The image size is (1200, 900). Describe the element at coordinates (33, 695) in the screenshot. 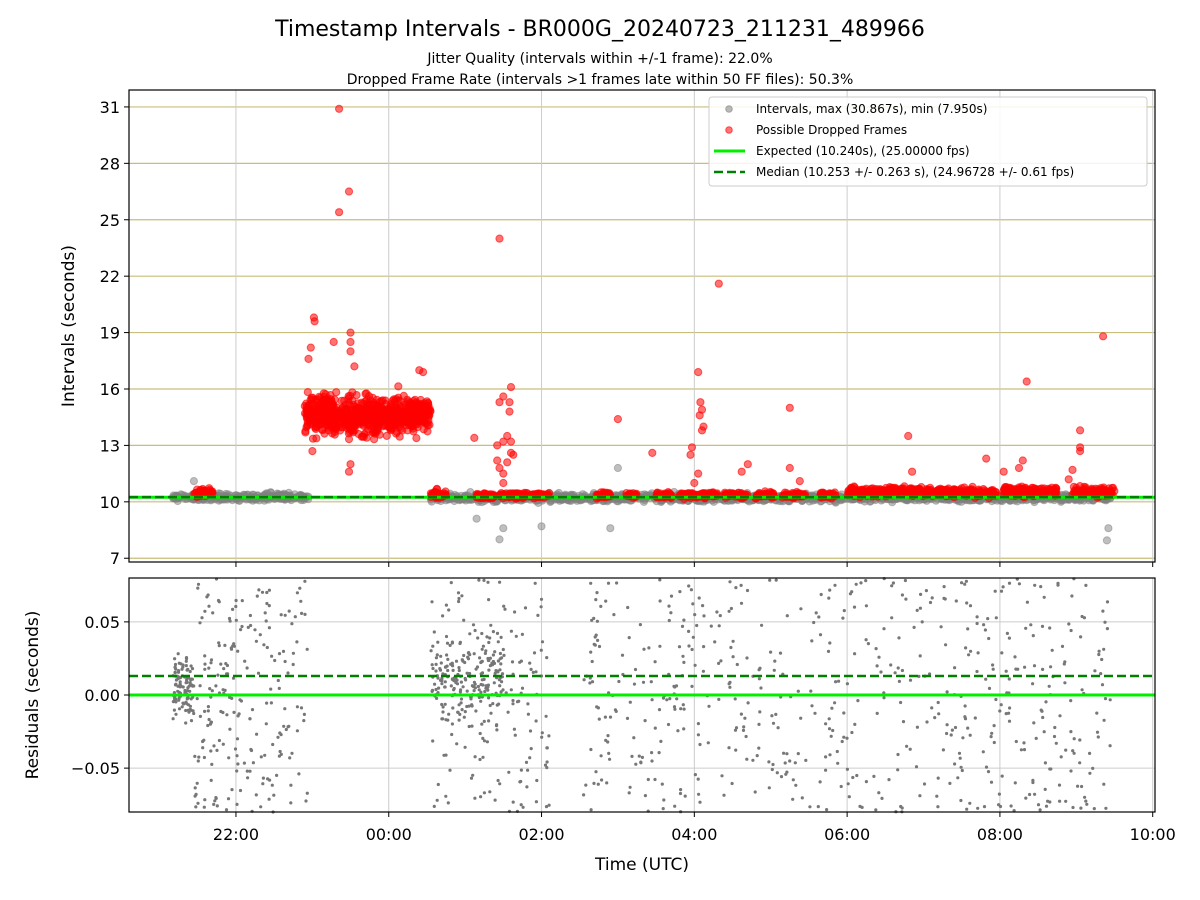

I see `residuals-y-axis-label: Residuals (seconds)` at that location.